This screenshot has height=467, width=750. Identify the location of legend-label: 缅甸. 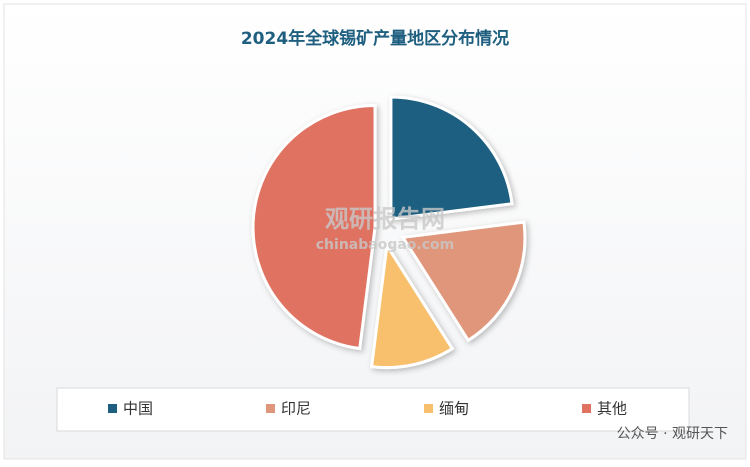
(454, 409).